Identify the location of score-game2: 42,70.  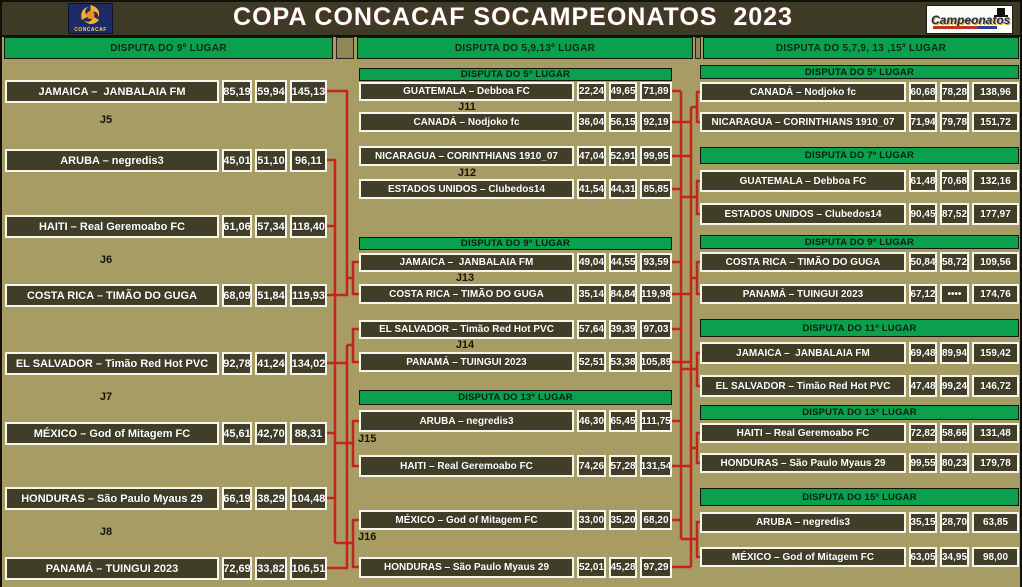
(271, 433).